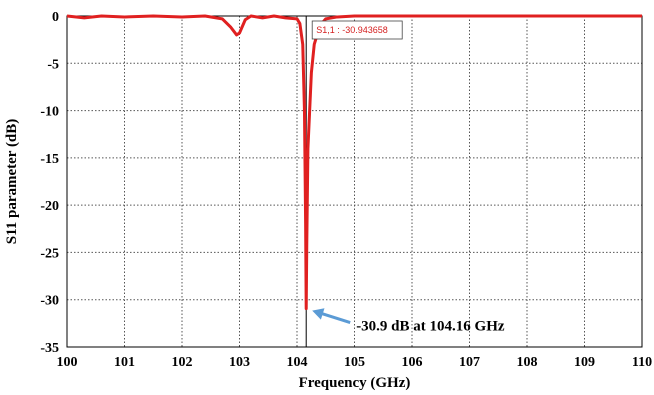  I want to click on annotation: -30.9 dB at 104.16 GHz, so click(408, 321).